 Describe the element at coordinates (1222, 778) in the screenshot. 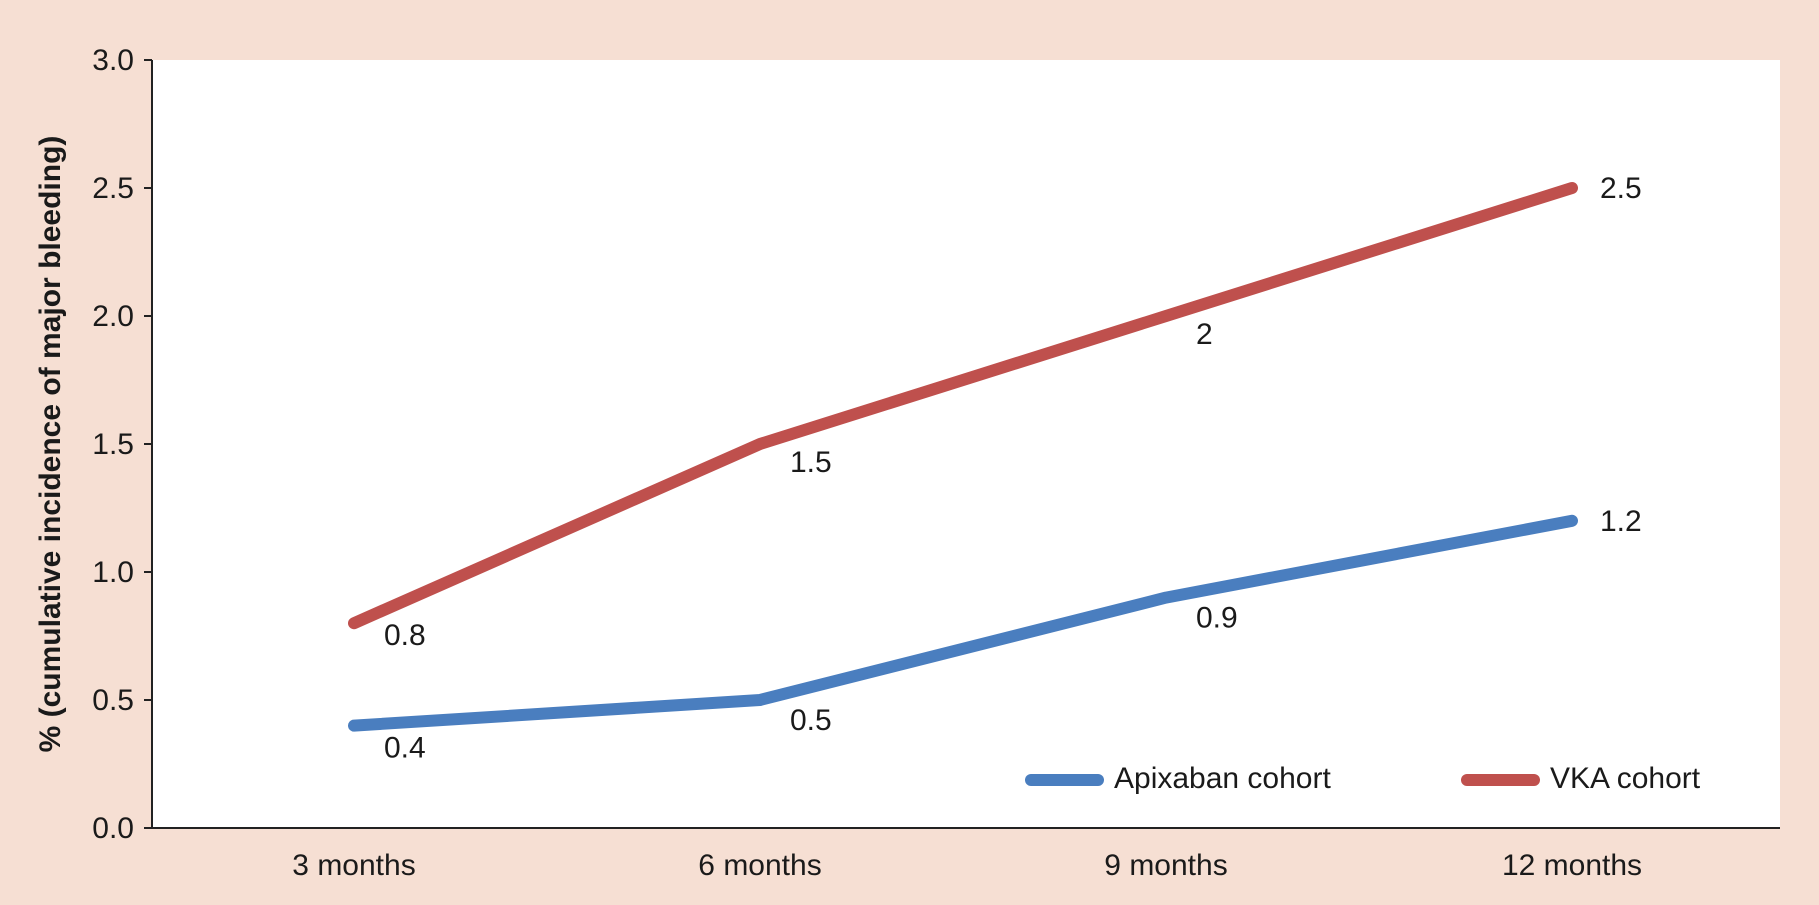

I see `legend-label: Apixaban cohort` at that location.